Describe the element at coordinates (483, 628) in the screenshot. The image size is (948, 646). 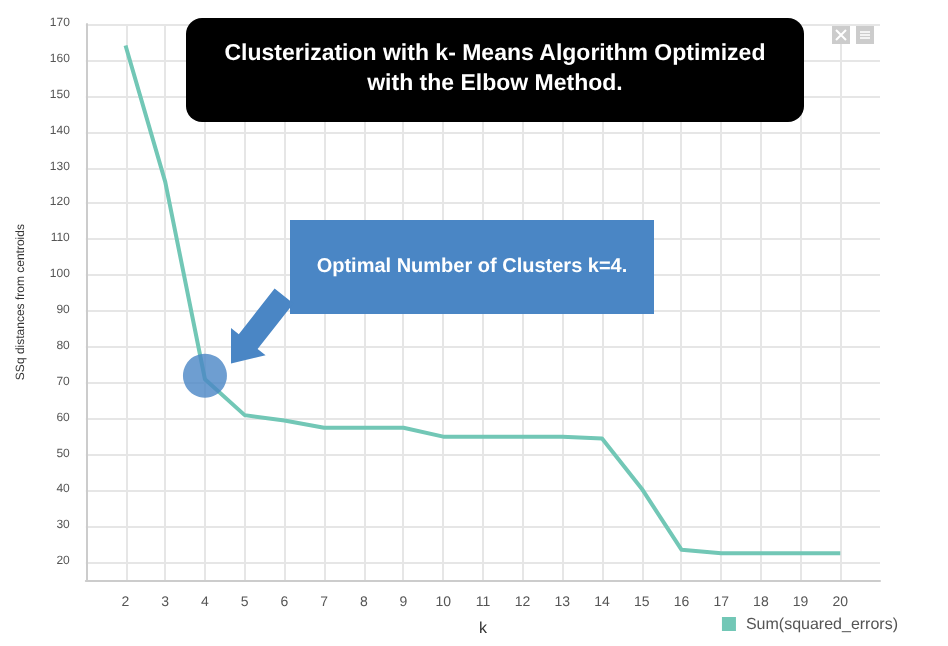
I see `x-axis-title: k` at that location.